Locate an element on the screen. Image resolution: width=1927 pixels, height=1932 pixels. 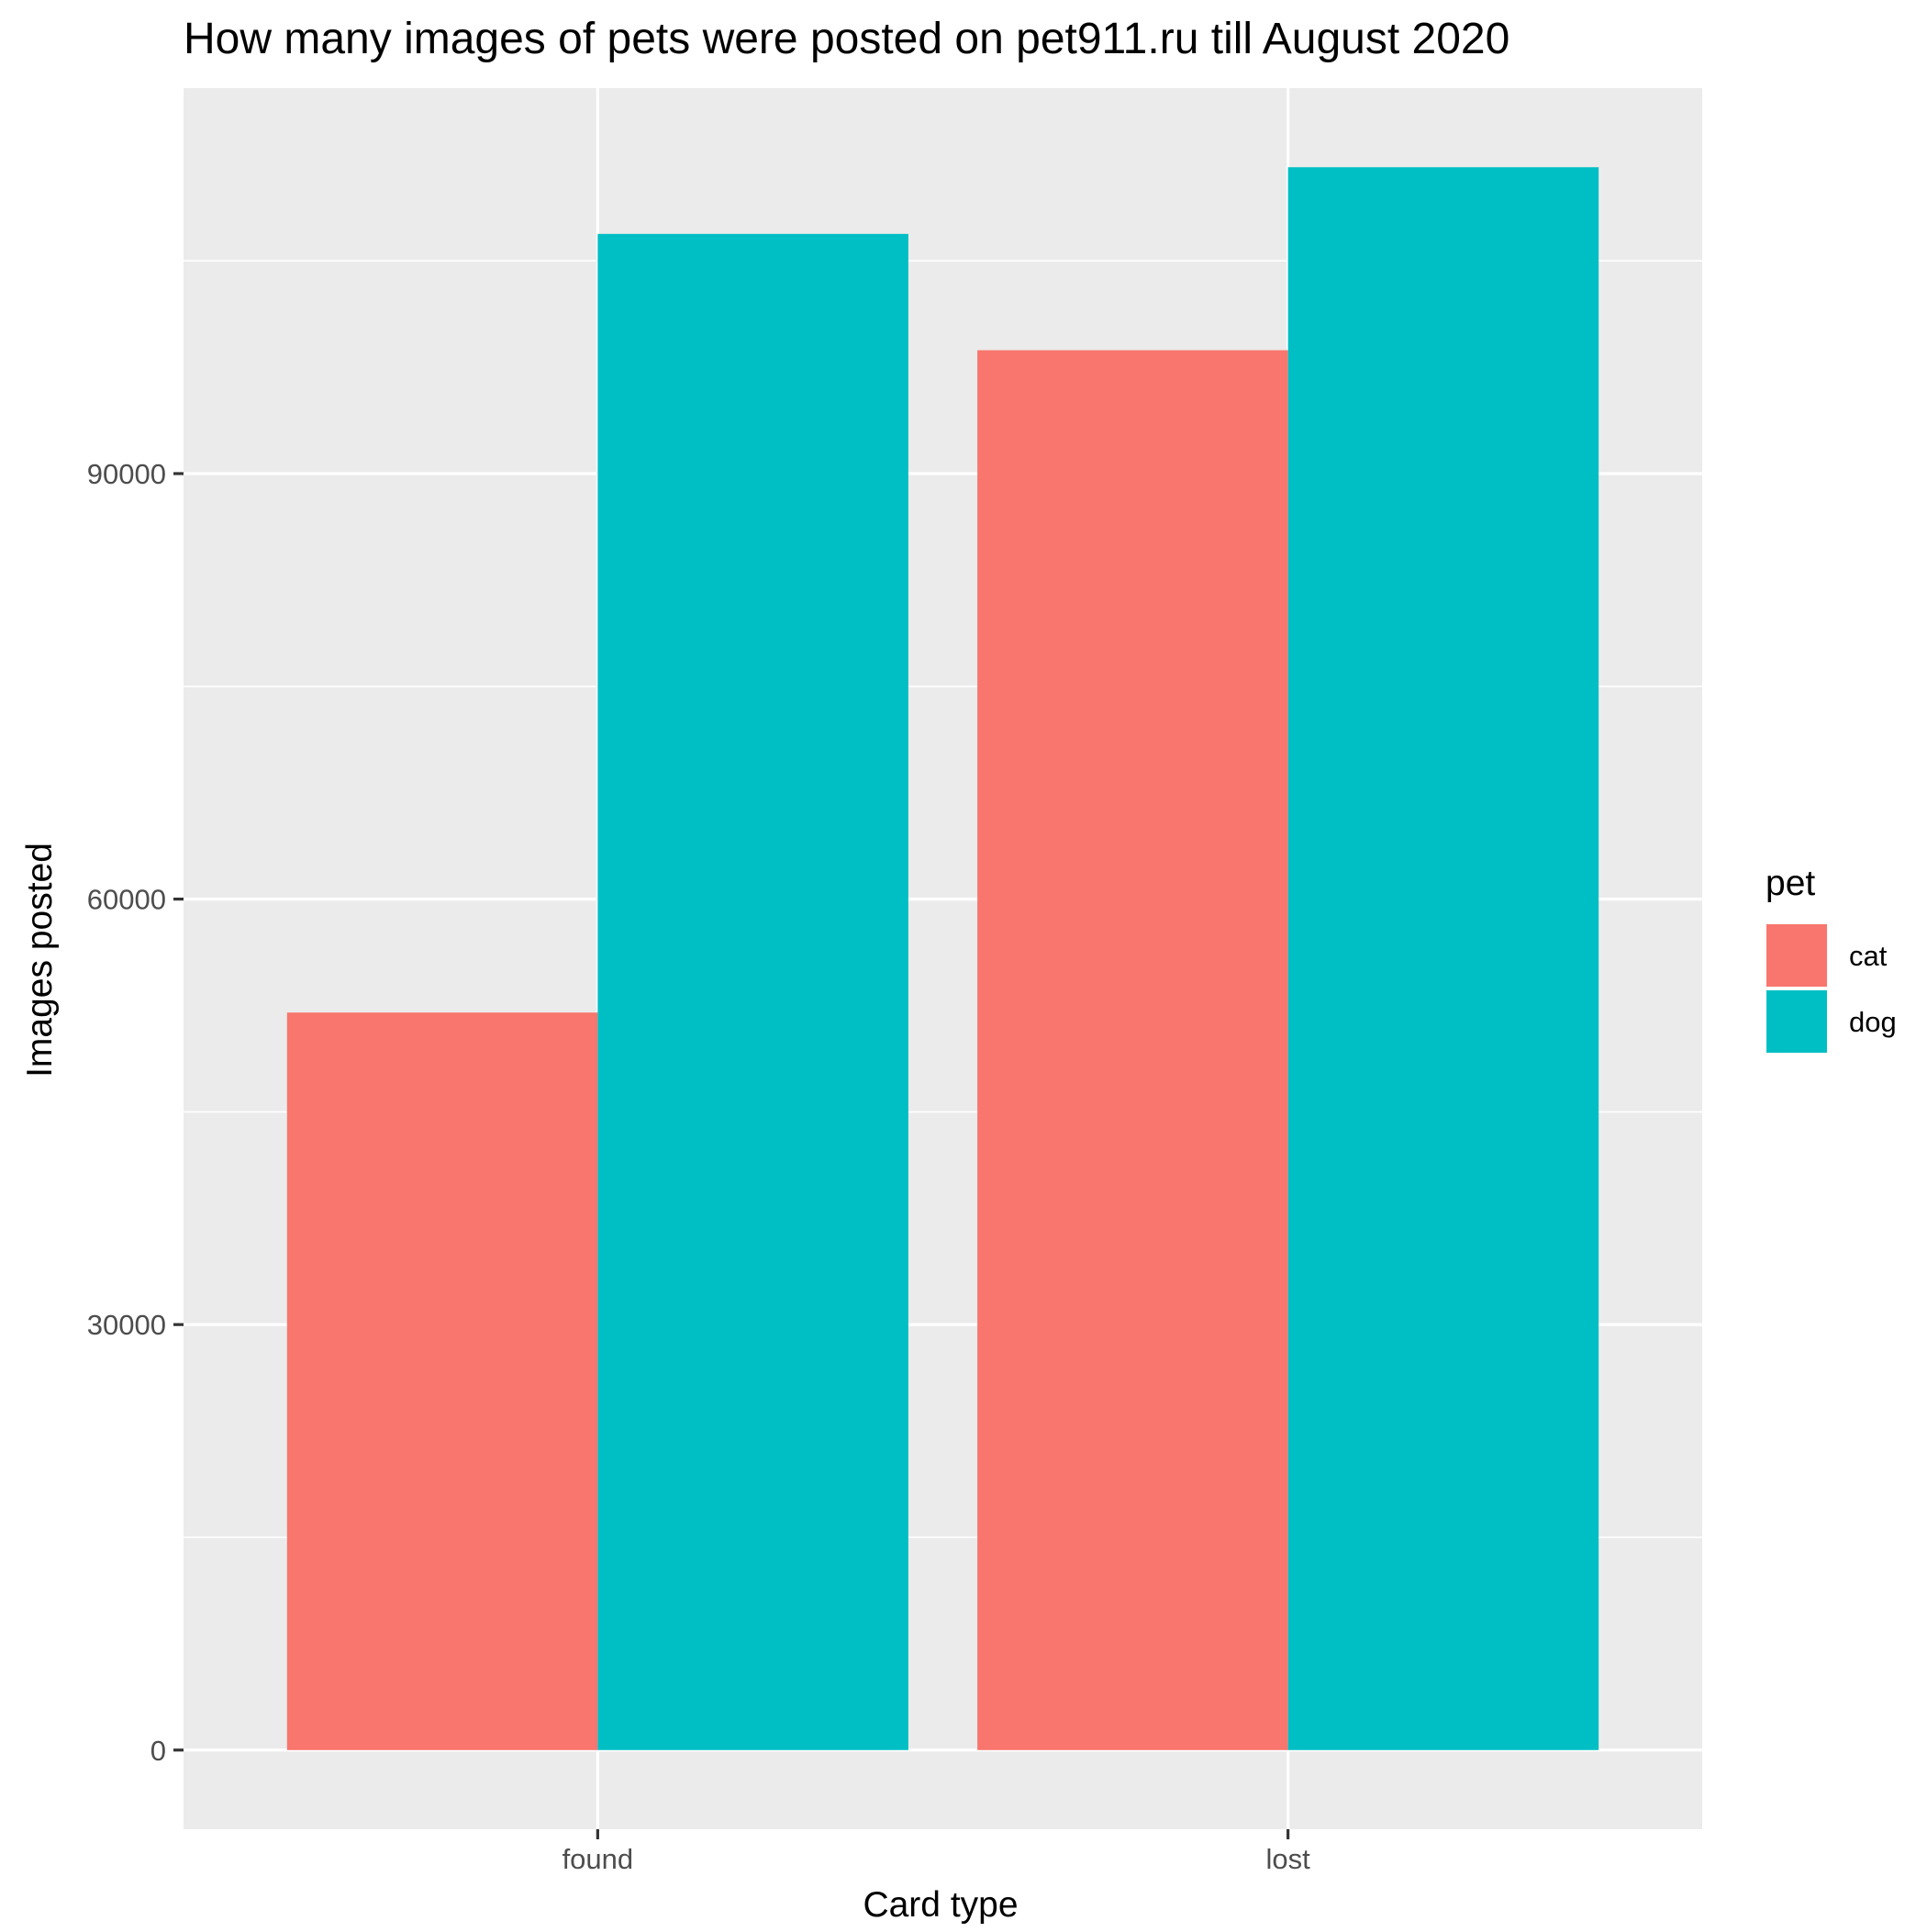
y-tick-label: 60000 is located at coordinates (126, 900).